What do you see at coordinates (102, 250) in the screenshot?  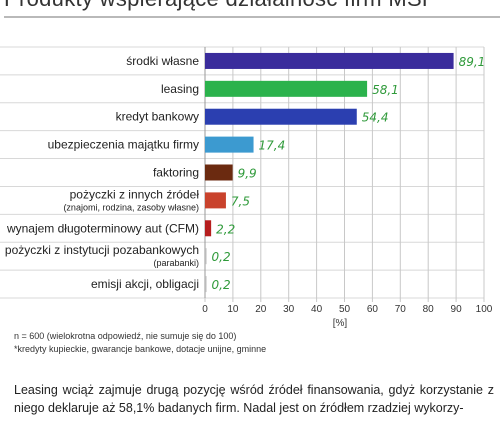 I see `category-label: pożyczki z instytucji pozabankowych` at bounding box center [102, 250].